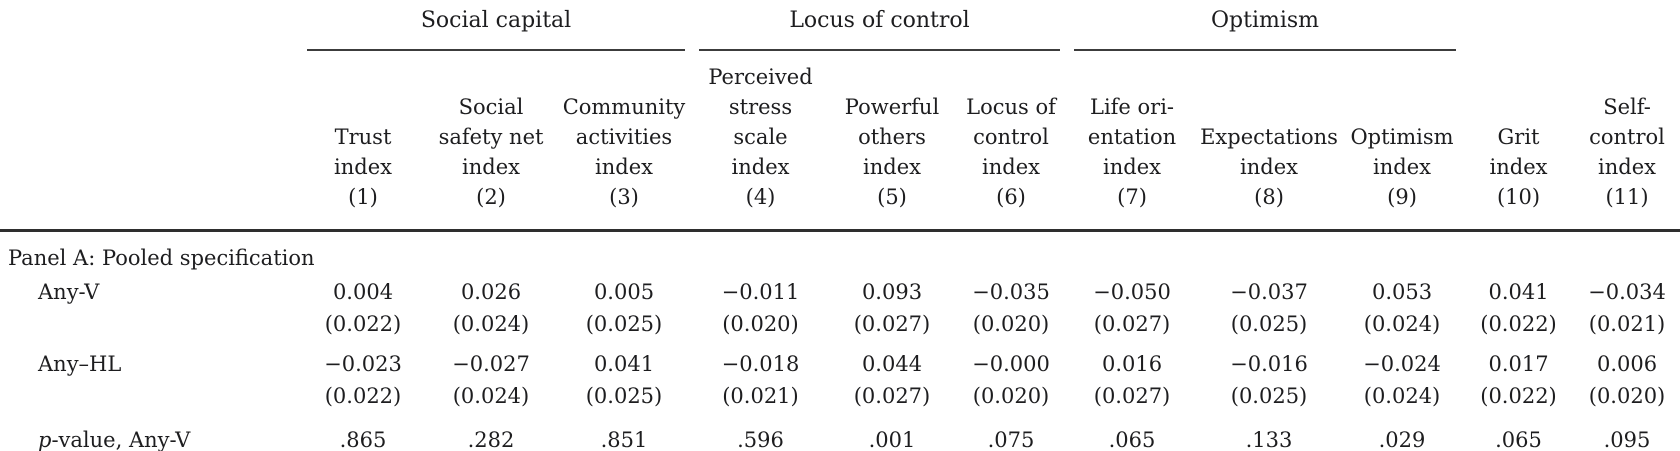  Describe the element at coordinates (624, 364) in the screenshot. I see `coefficient-cell: 0.041` at that location.